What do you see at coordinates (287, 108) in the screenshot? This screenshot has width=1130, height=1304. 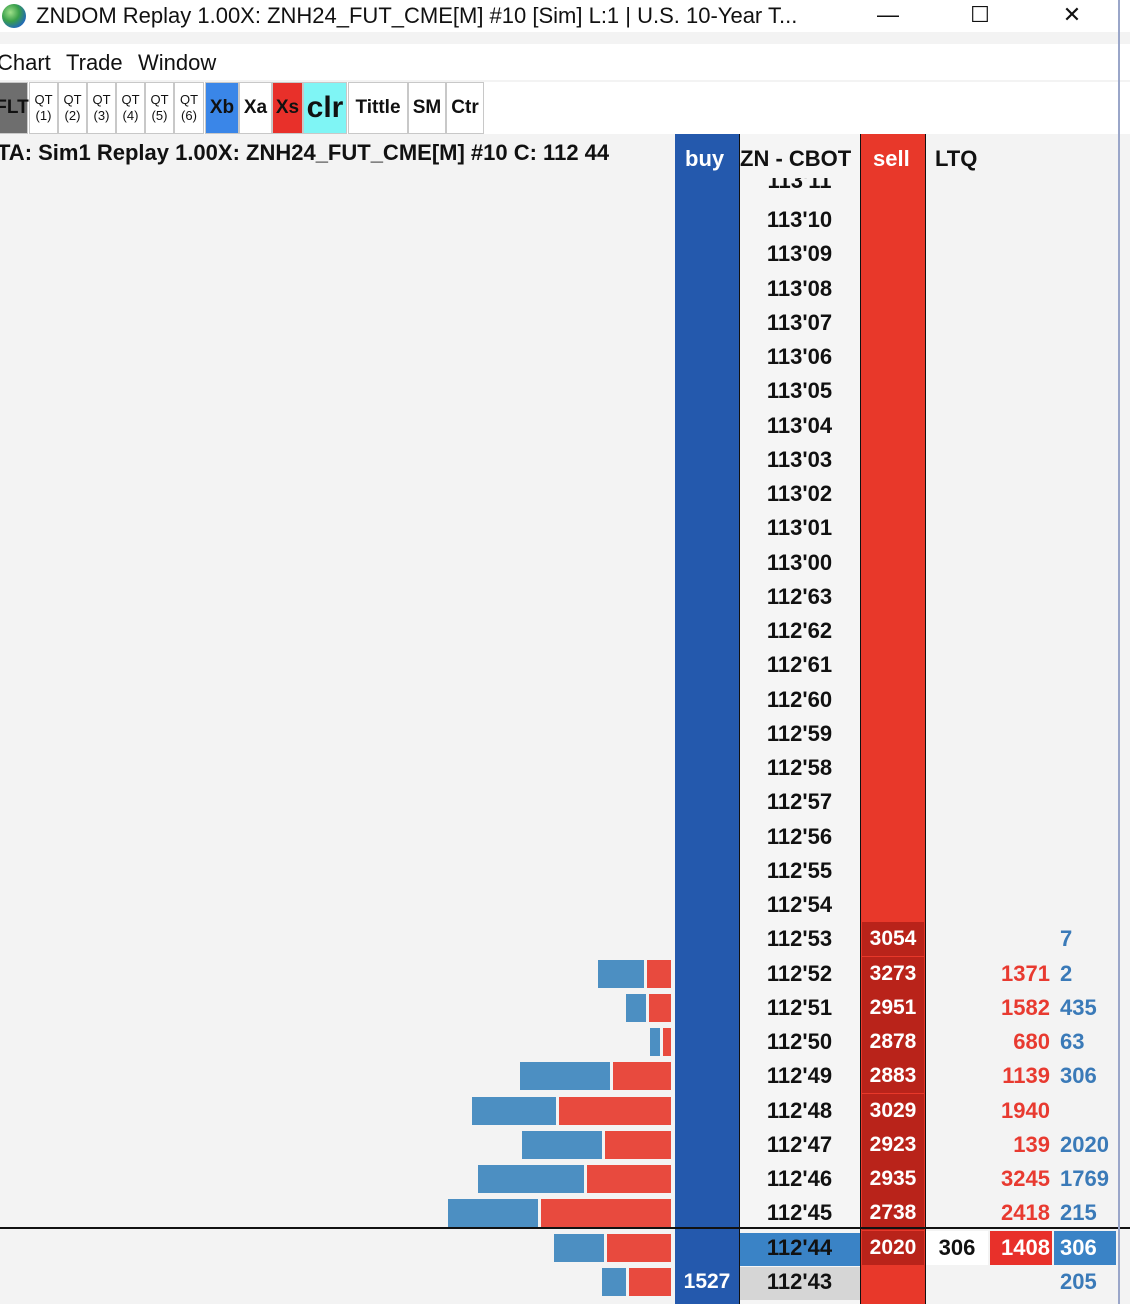 I see `xs-button: Xs` at bounding box center [287, 108].